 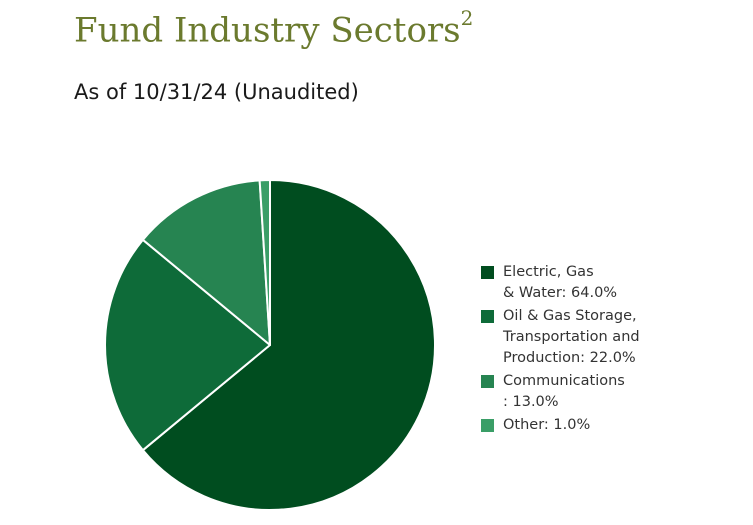 I want to click on legend-label: Communications : 13.0%, so click(x=564, y=391).